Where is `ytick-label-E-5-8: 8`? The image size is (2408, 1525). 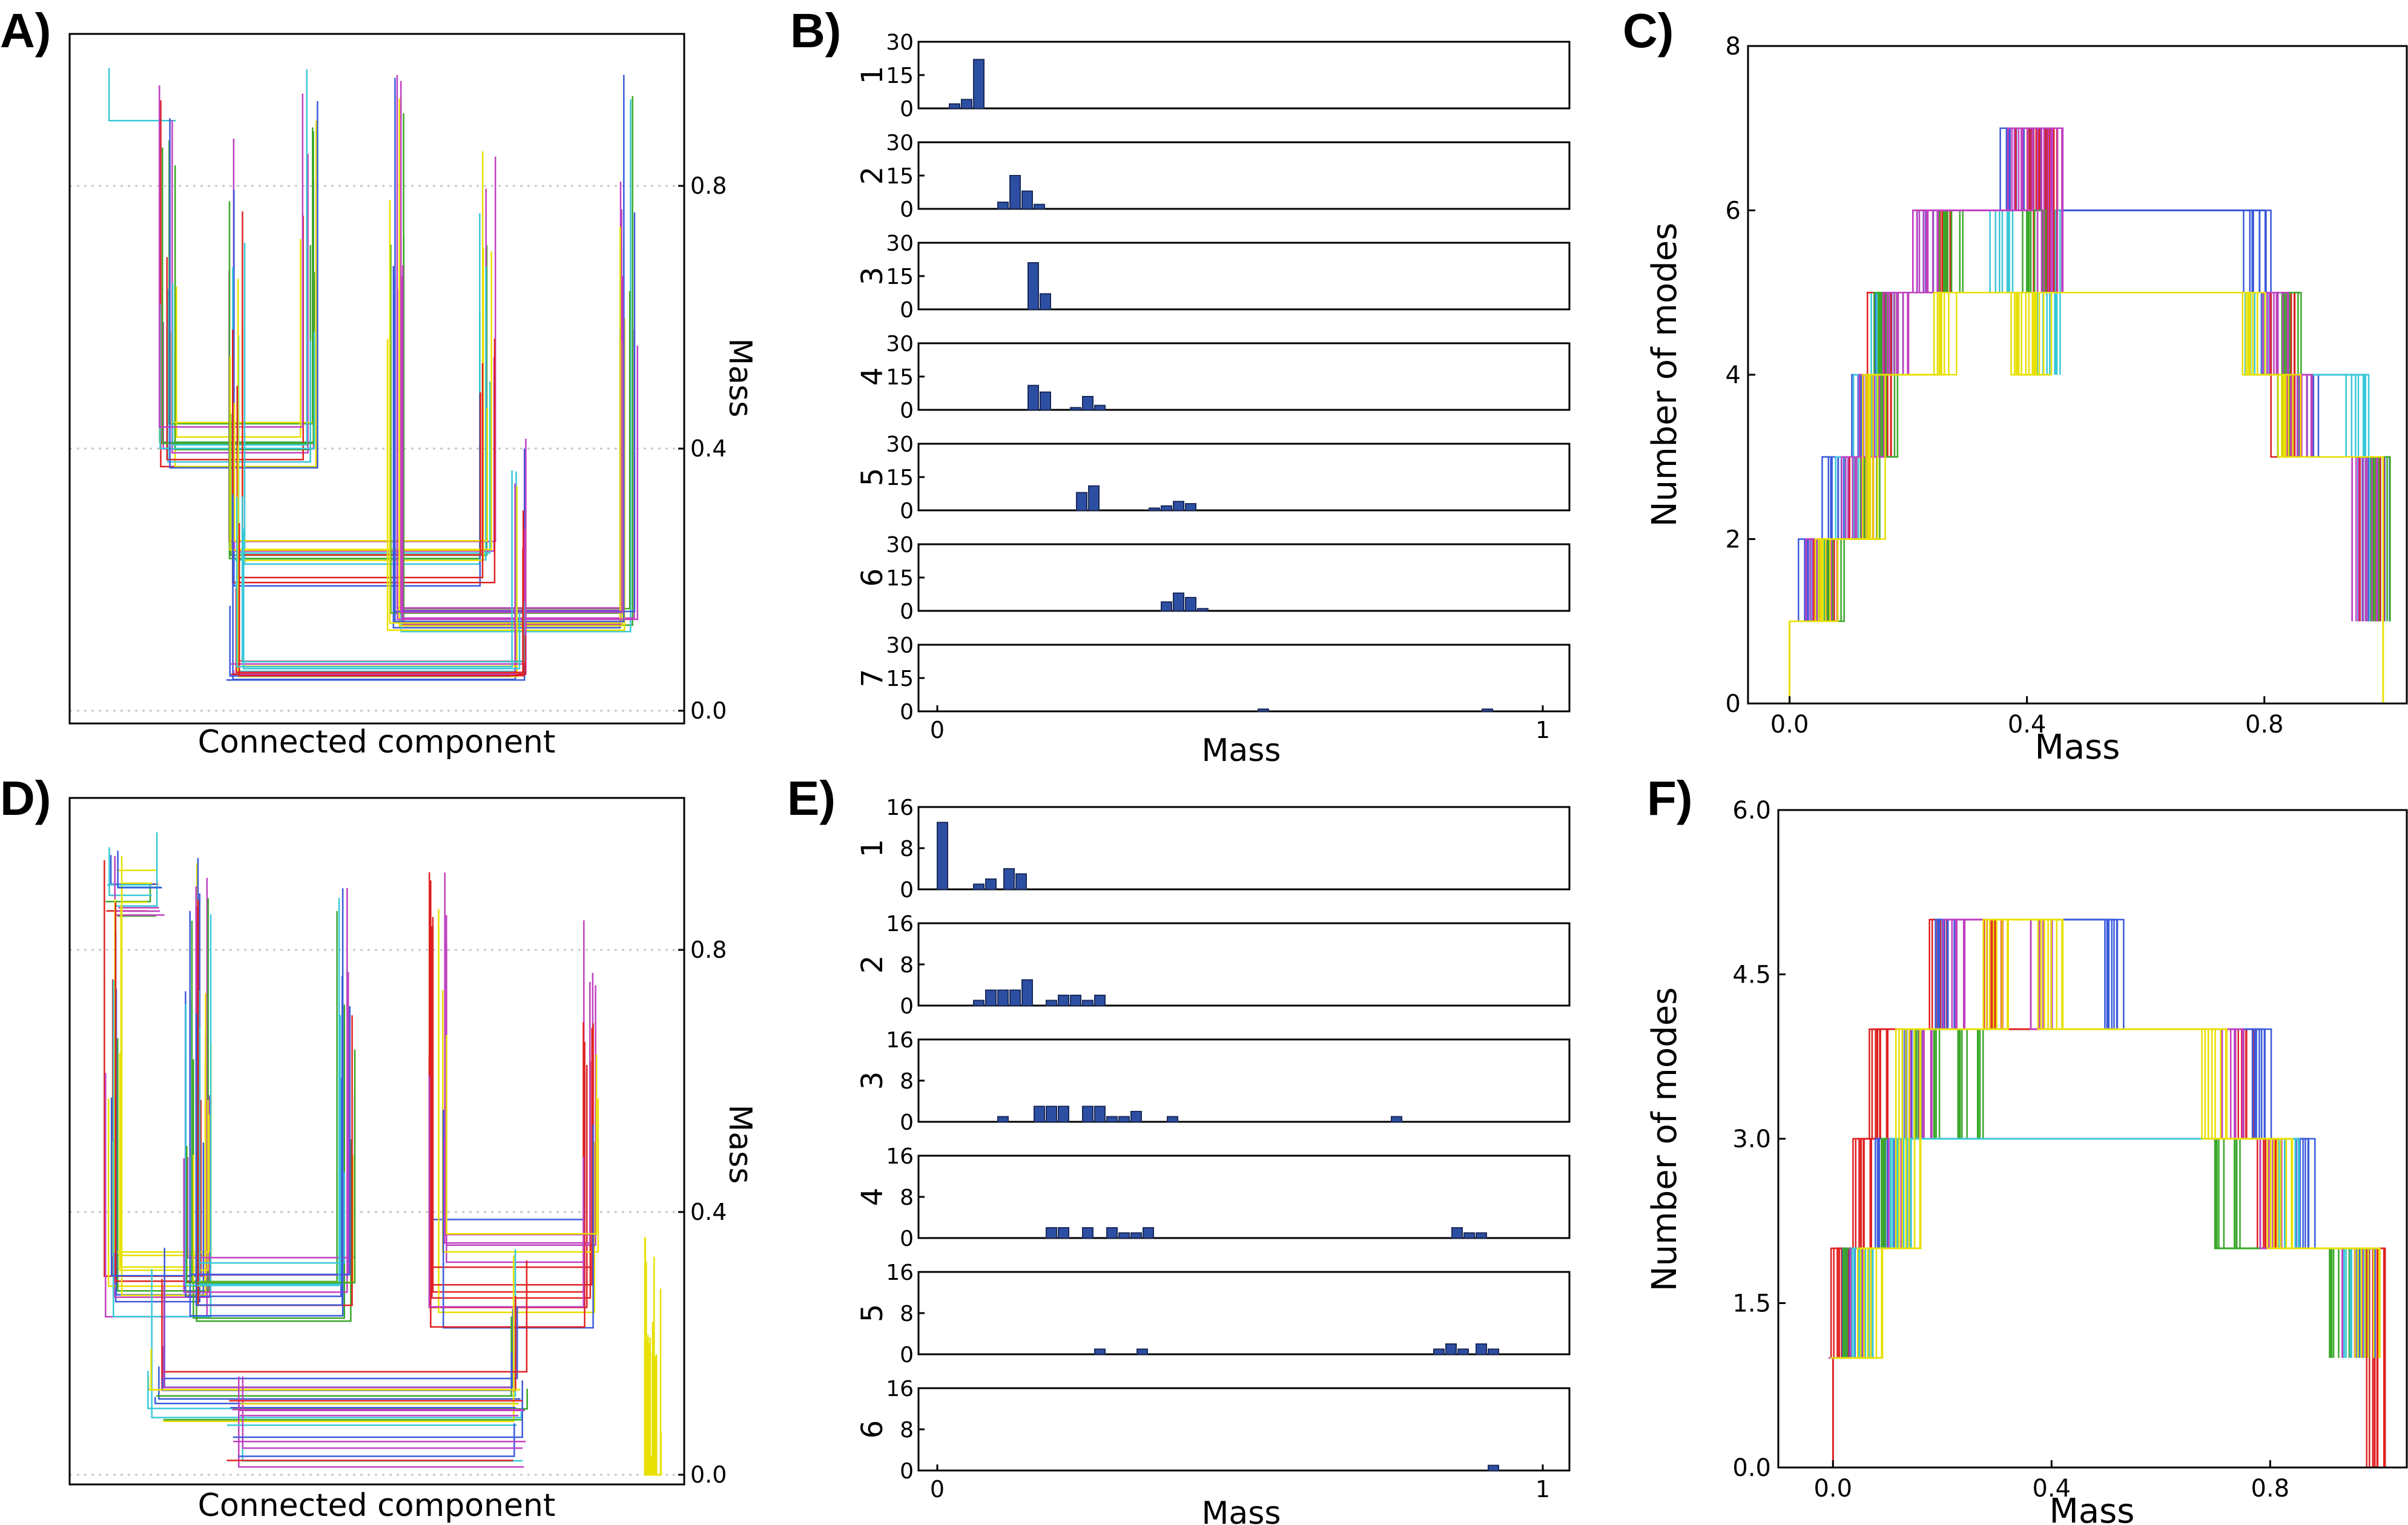
ytick-label-E-5-8: 8 is located at coordinates (907, 1314).